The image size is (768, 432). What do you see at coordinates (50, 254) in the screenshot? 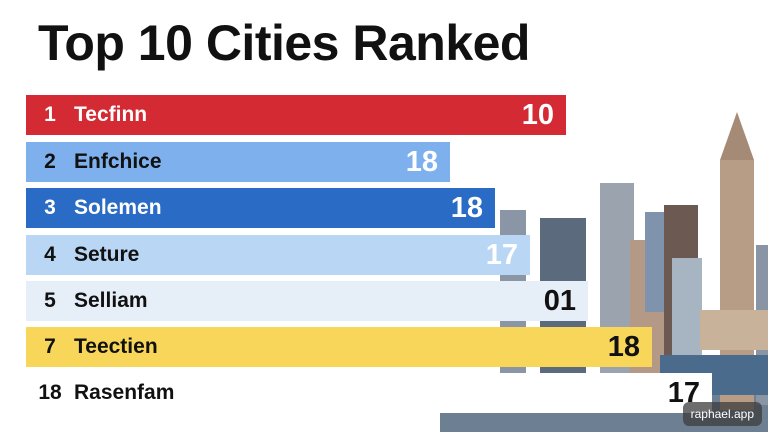
I see `rank: 4` at bounding box center [50, 254].